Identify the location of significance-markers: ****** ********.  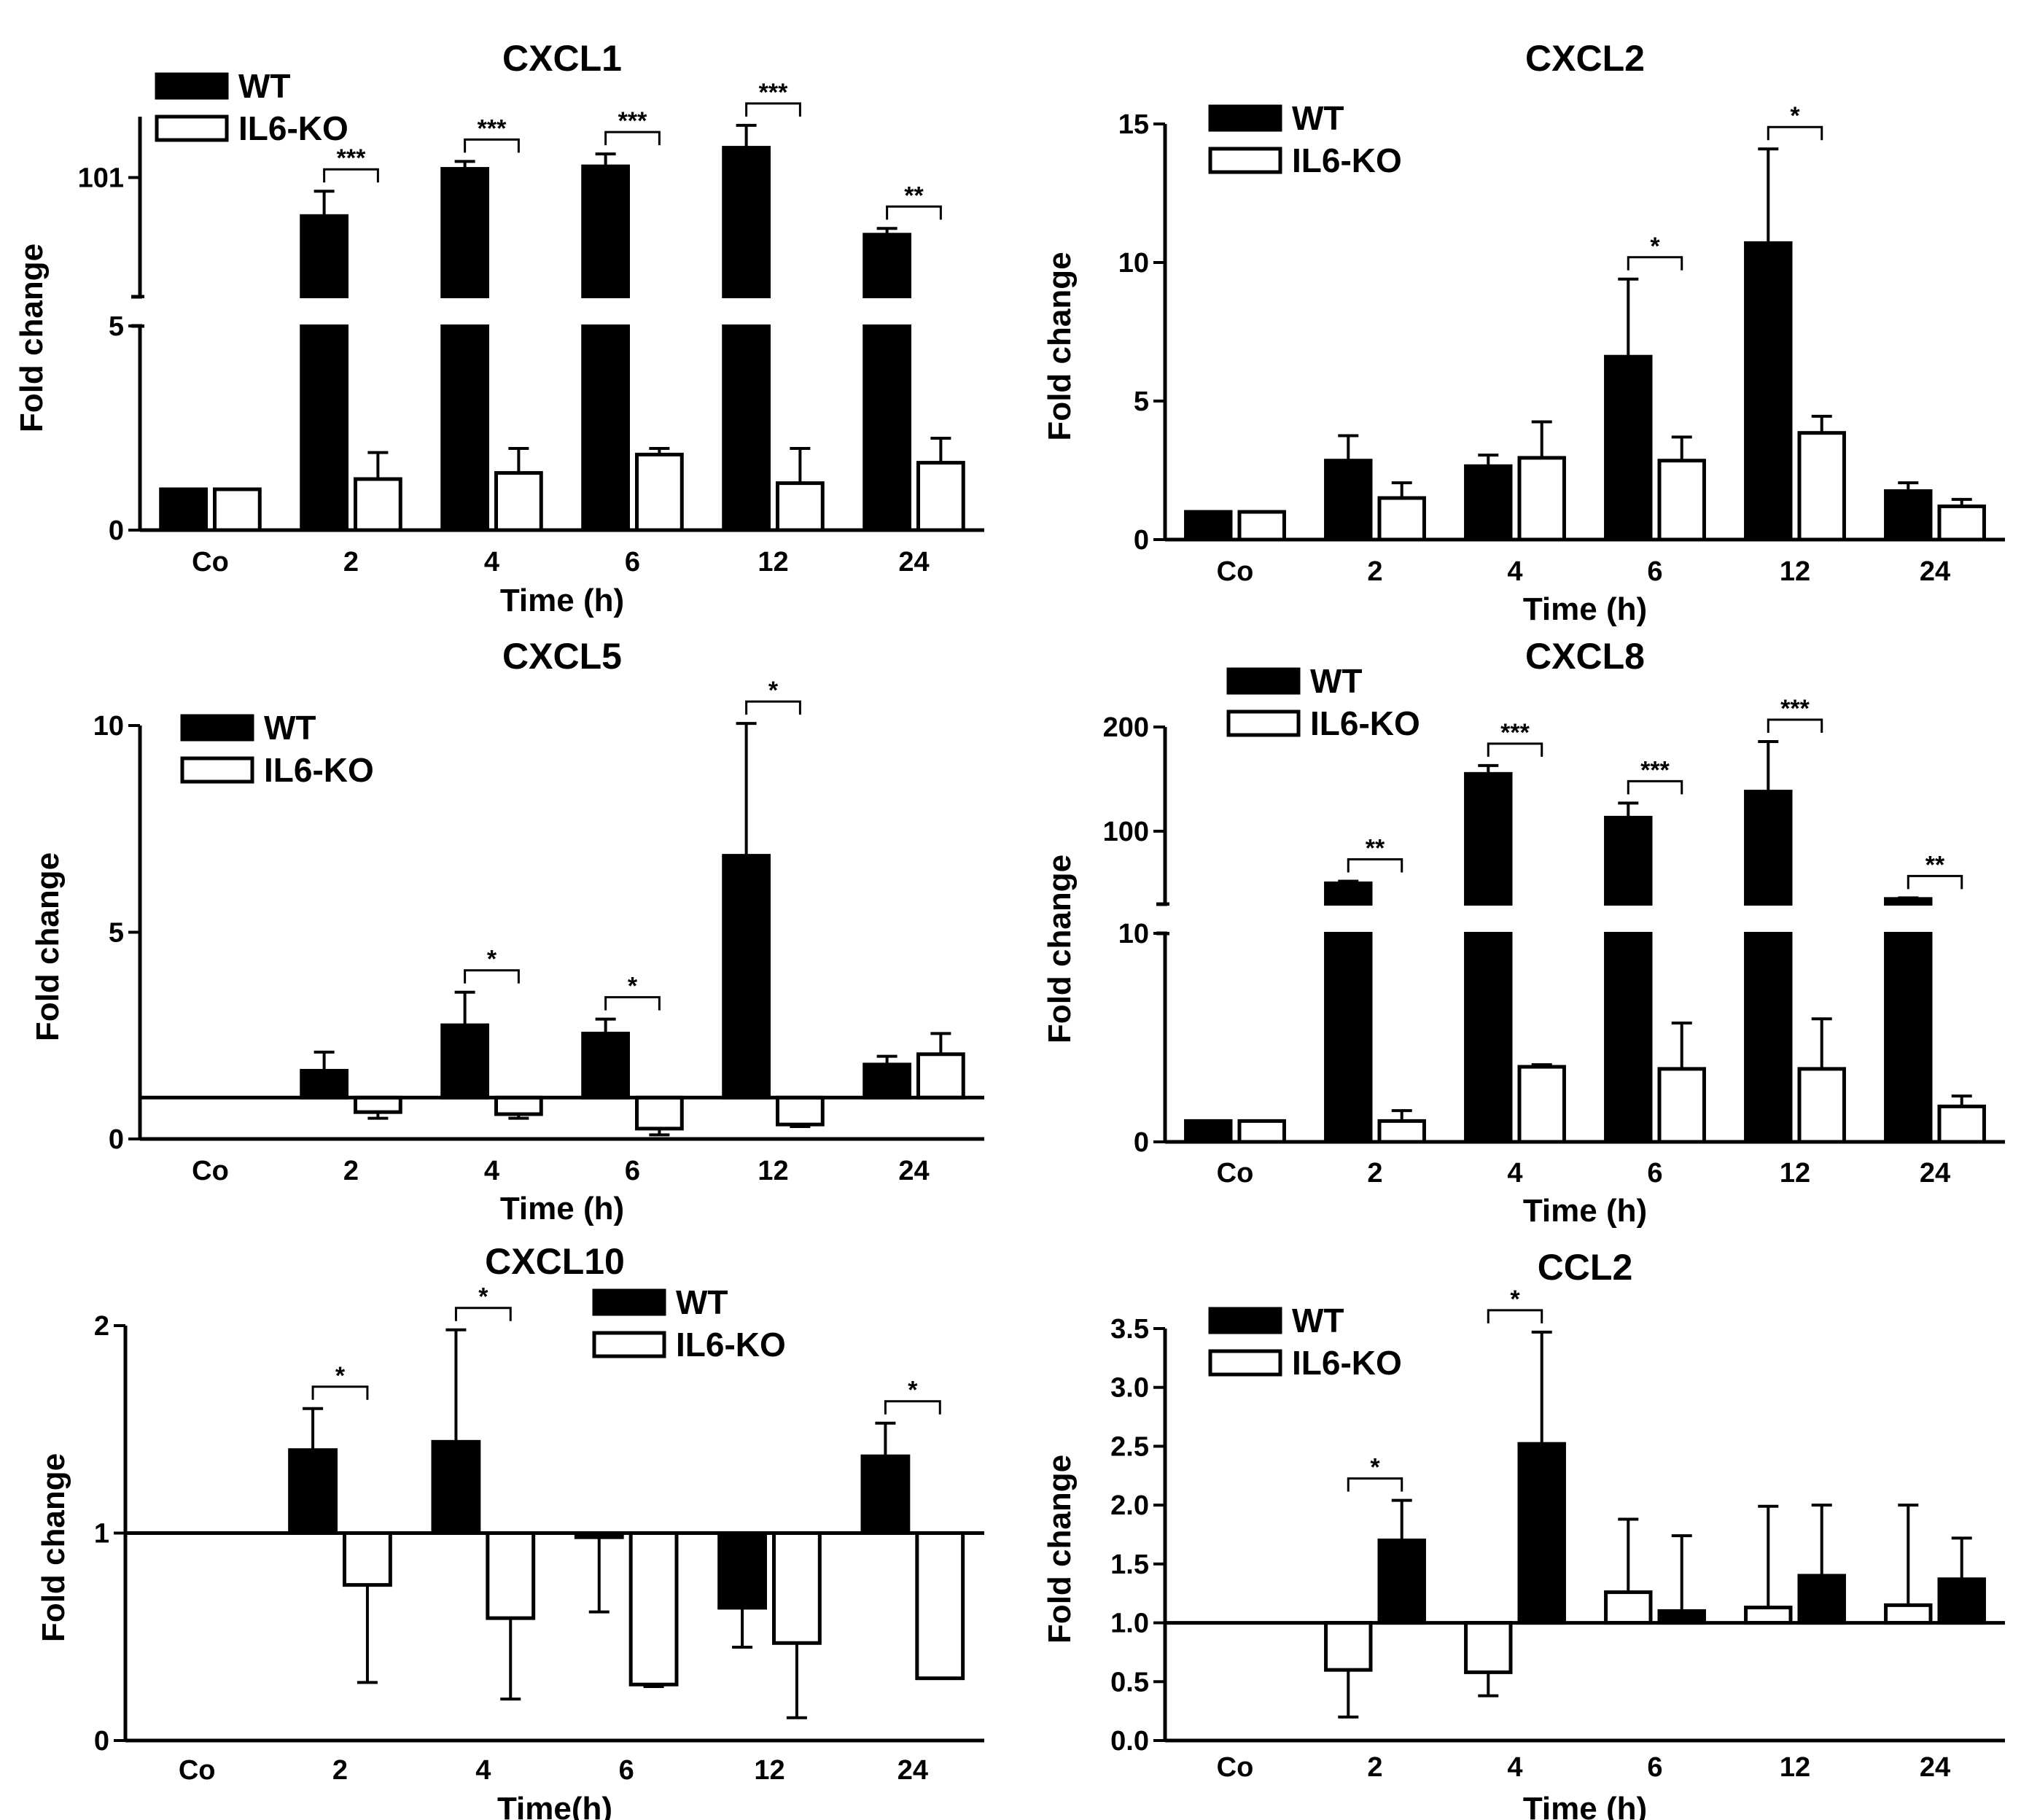
(632, 149).